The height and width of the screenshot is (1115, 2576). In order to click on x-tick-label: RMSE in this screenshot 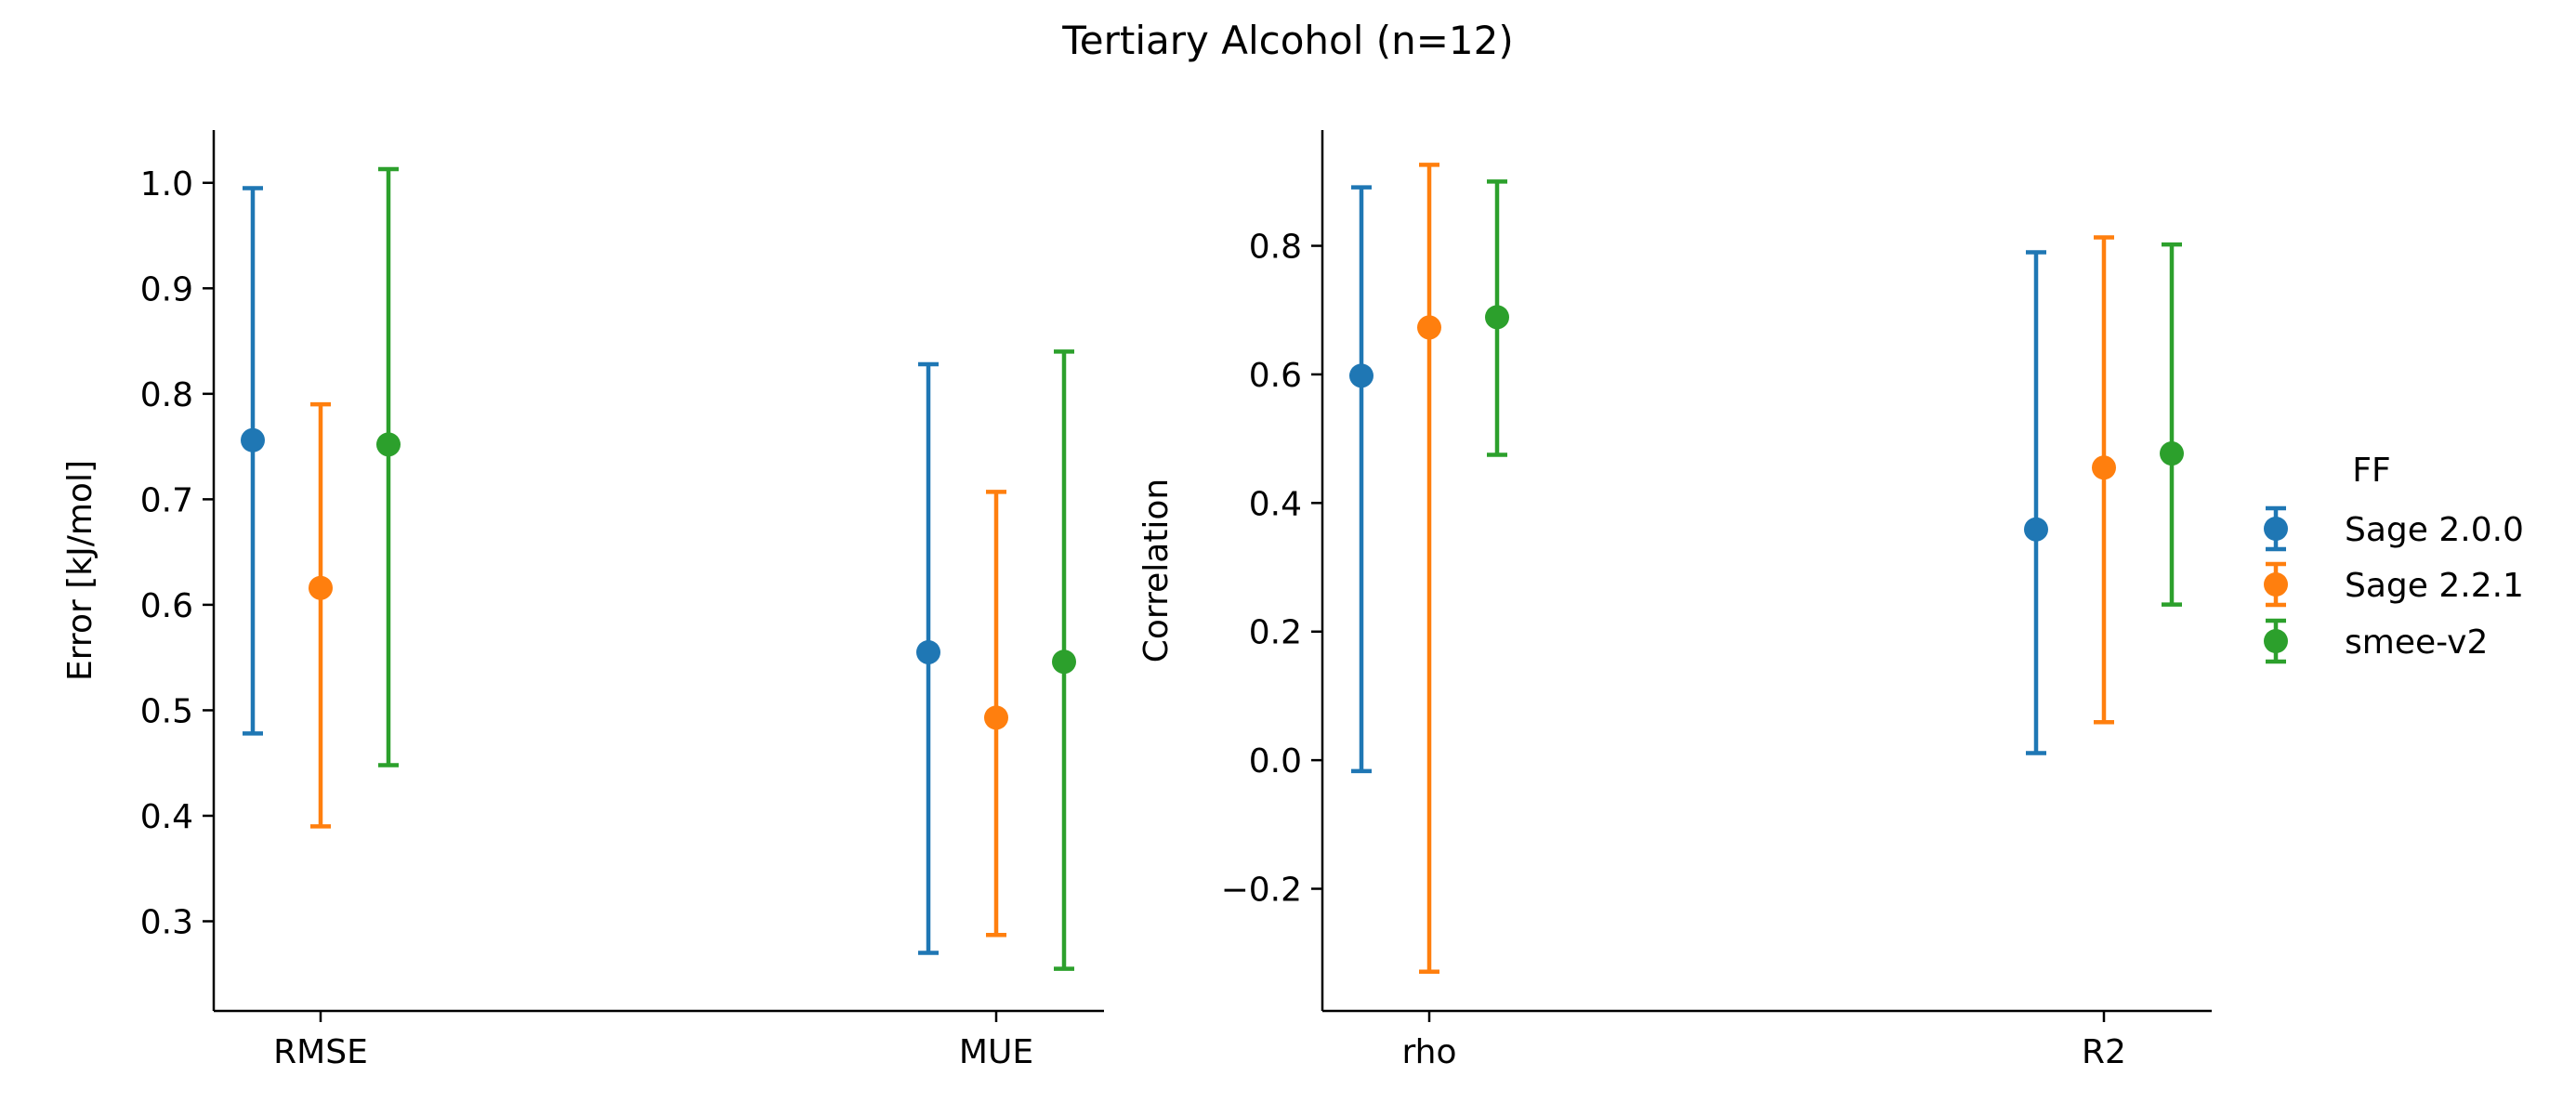, I will do `click(320, 1052)`.